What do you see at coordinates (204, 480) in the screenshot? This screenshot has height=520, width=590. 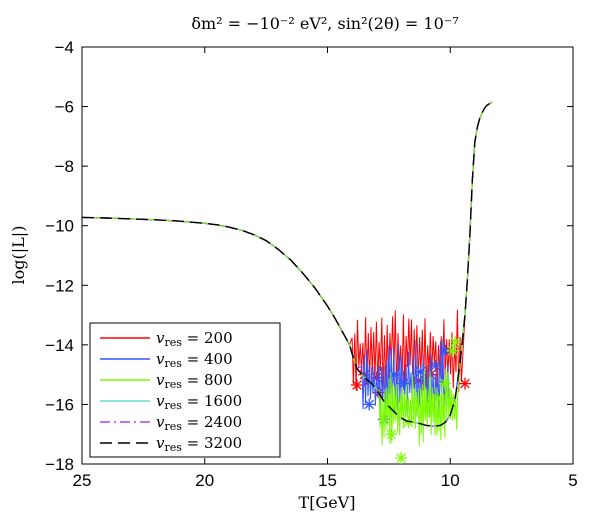 I see `x-tick-label: 20` at bounding box center [204, 480].